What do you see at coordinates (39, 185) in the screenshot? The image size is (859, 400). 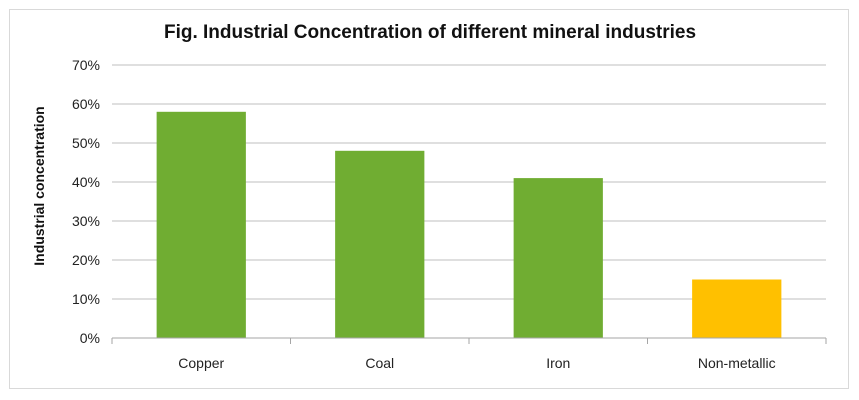 I see `y-axis-label: Industrial concentration` at bounding box center [39, 185].